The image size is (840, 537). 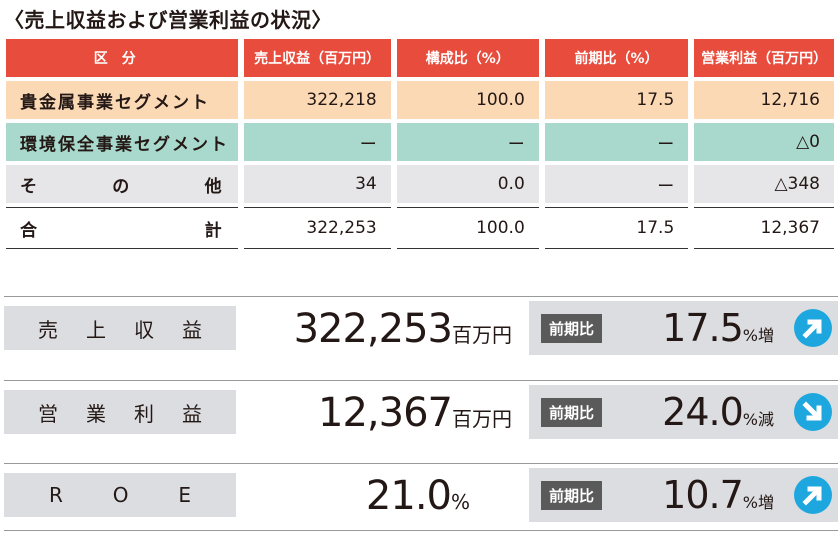 I want to click on row-label: そ の 他, so click(x=122, y=184).